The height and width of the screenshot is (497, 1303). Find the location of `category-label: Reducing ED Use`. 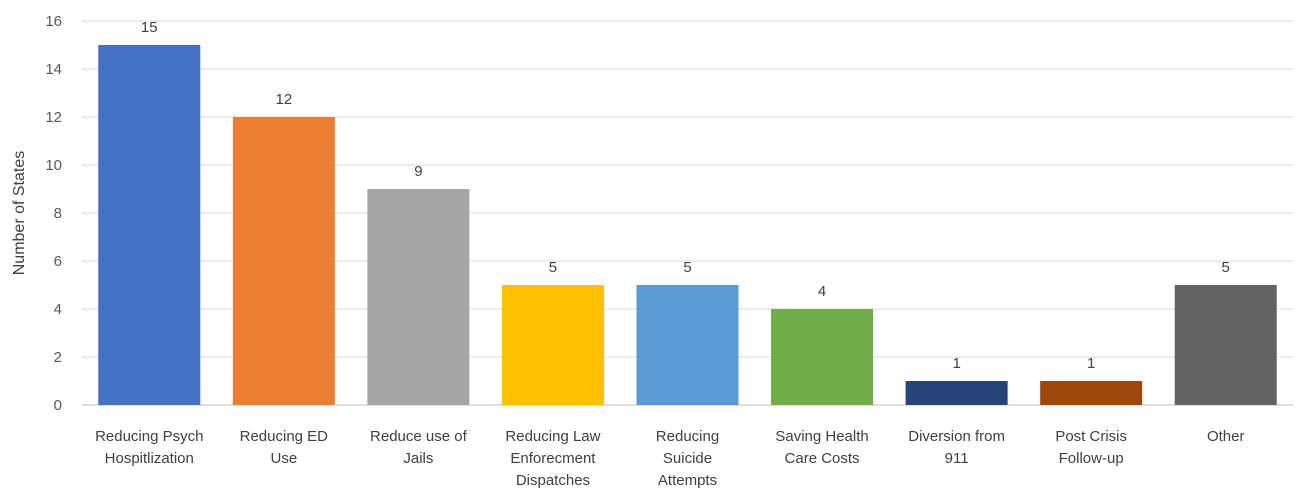

category-label: Reducing ED Use is located at coordinates (284, 447).